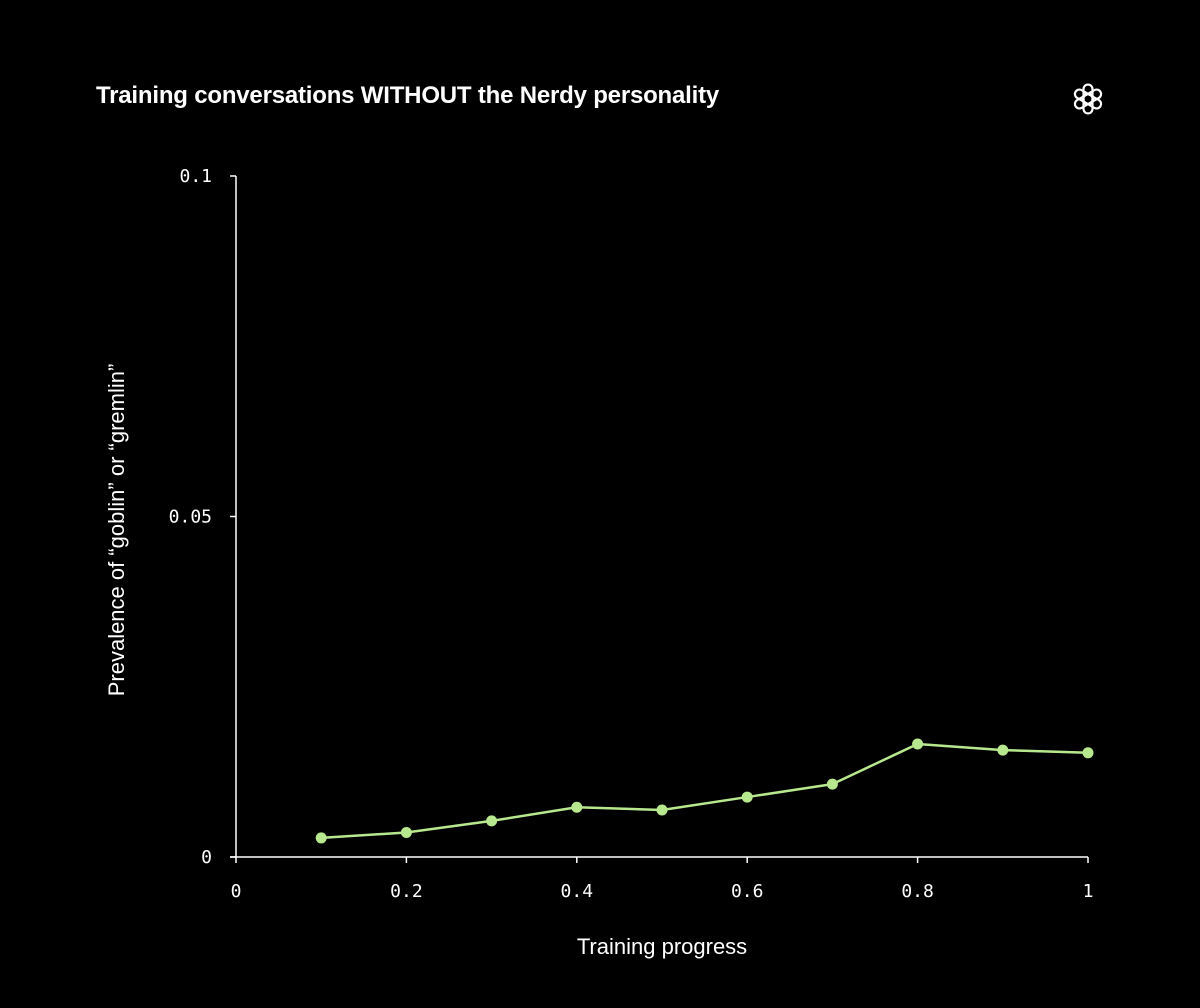  I want to click on x-tick-label: 0.2, so click(406, 891).